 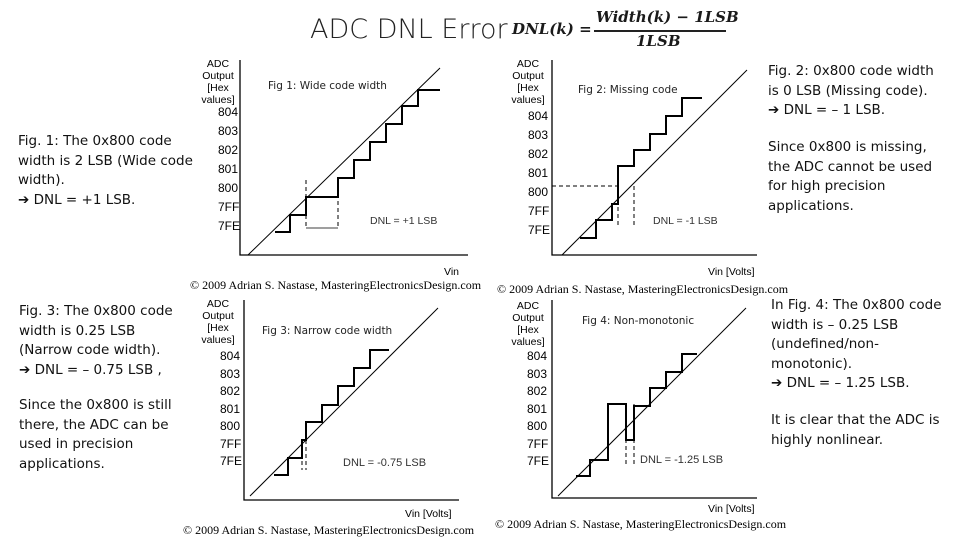 What do you see at coordinates (327, 86) in the screenshot?
I see `fig1-caption: Fig 1: Wide code width` at bounding box center [327, 86].